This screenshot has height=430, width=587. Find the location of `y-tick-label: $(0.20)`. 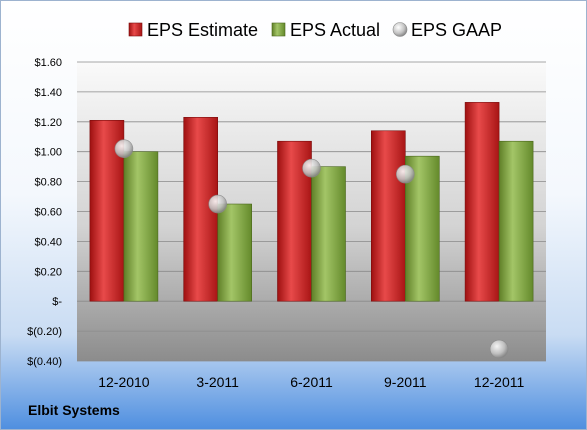

y-tick-label: $(0.20) is located at coordinates (44, 332).